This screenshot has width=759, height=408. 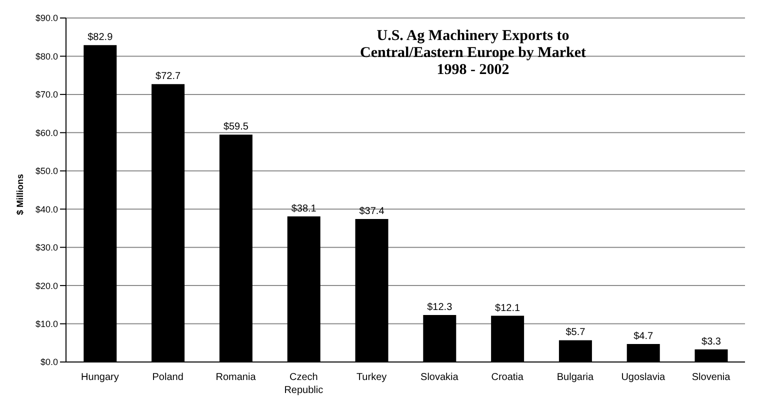 I want to click on y-tick-label: $0.0, so click(x=49, y=362).